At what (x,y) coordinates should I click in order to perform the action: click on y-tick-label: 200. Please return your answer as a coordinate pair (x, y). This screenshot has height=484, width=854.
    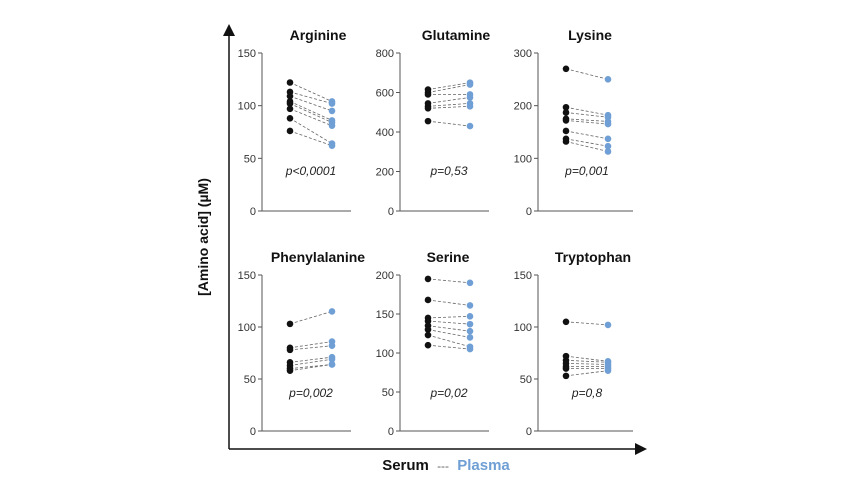
    Looking at the image, I should click on (385, 173).